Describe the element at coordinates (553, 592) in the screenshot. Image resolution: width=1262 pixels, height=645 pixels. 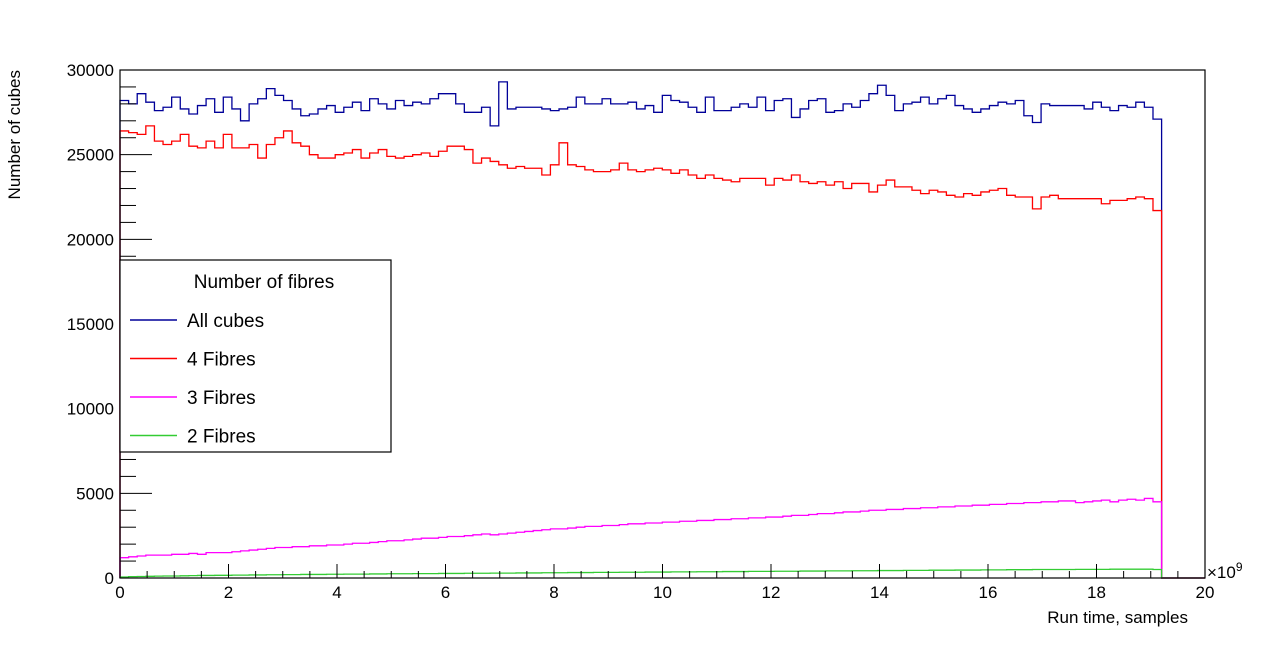
I see `x-tick-label: 8` at that location.